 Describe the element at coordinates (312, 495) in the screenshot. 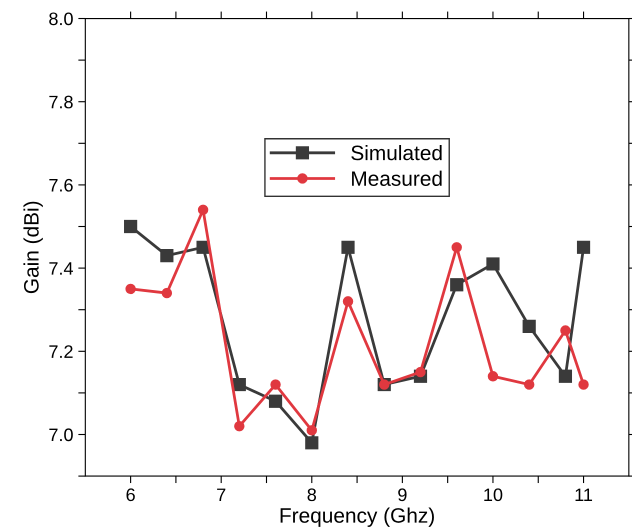

I see `x-tick-label: 8` at that location.